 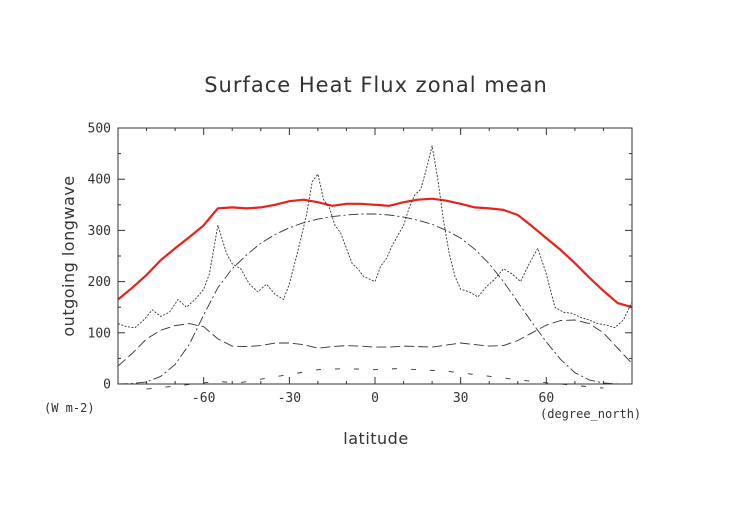 I want to click on y-axis-label: outgoing longwave, so click(x=68, y=255).